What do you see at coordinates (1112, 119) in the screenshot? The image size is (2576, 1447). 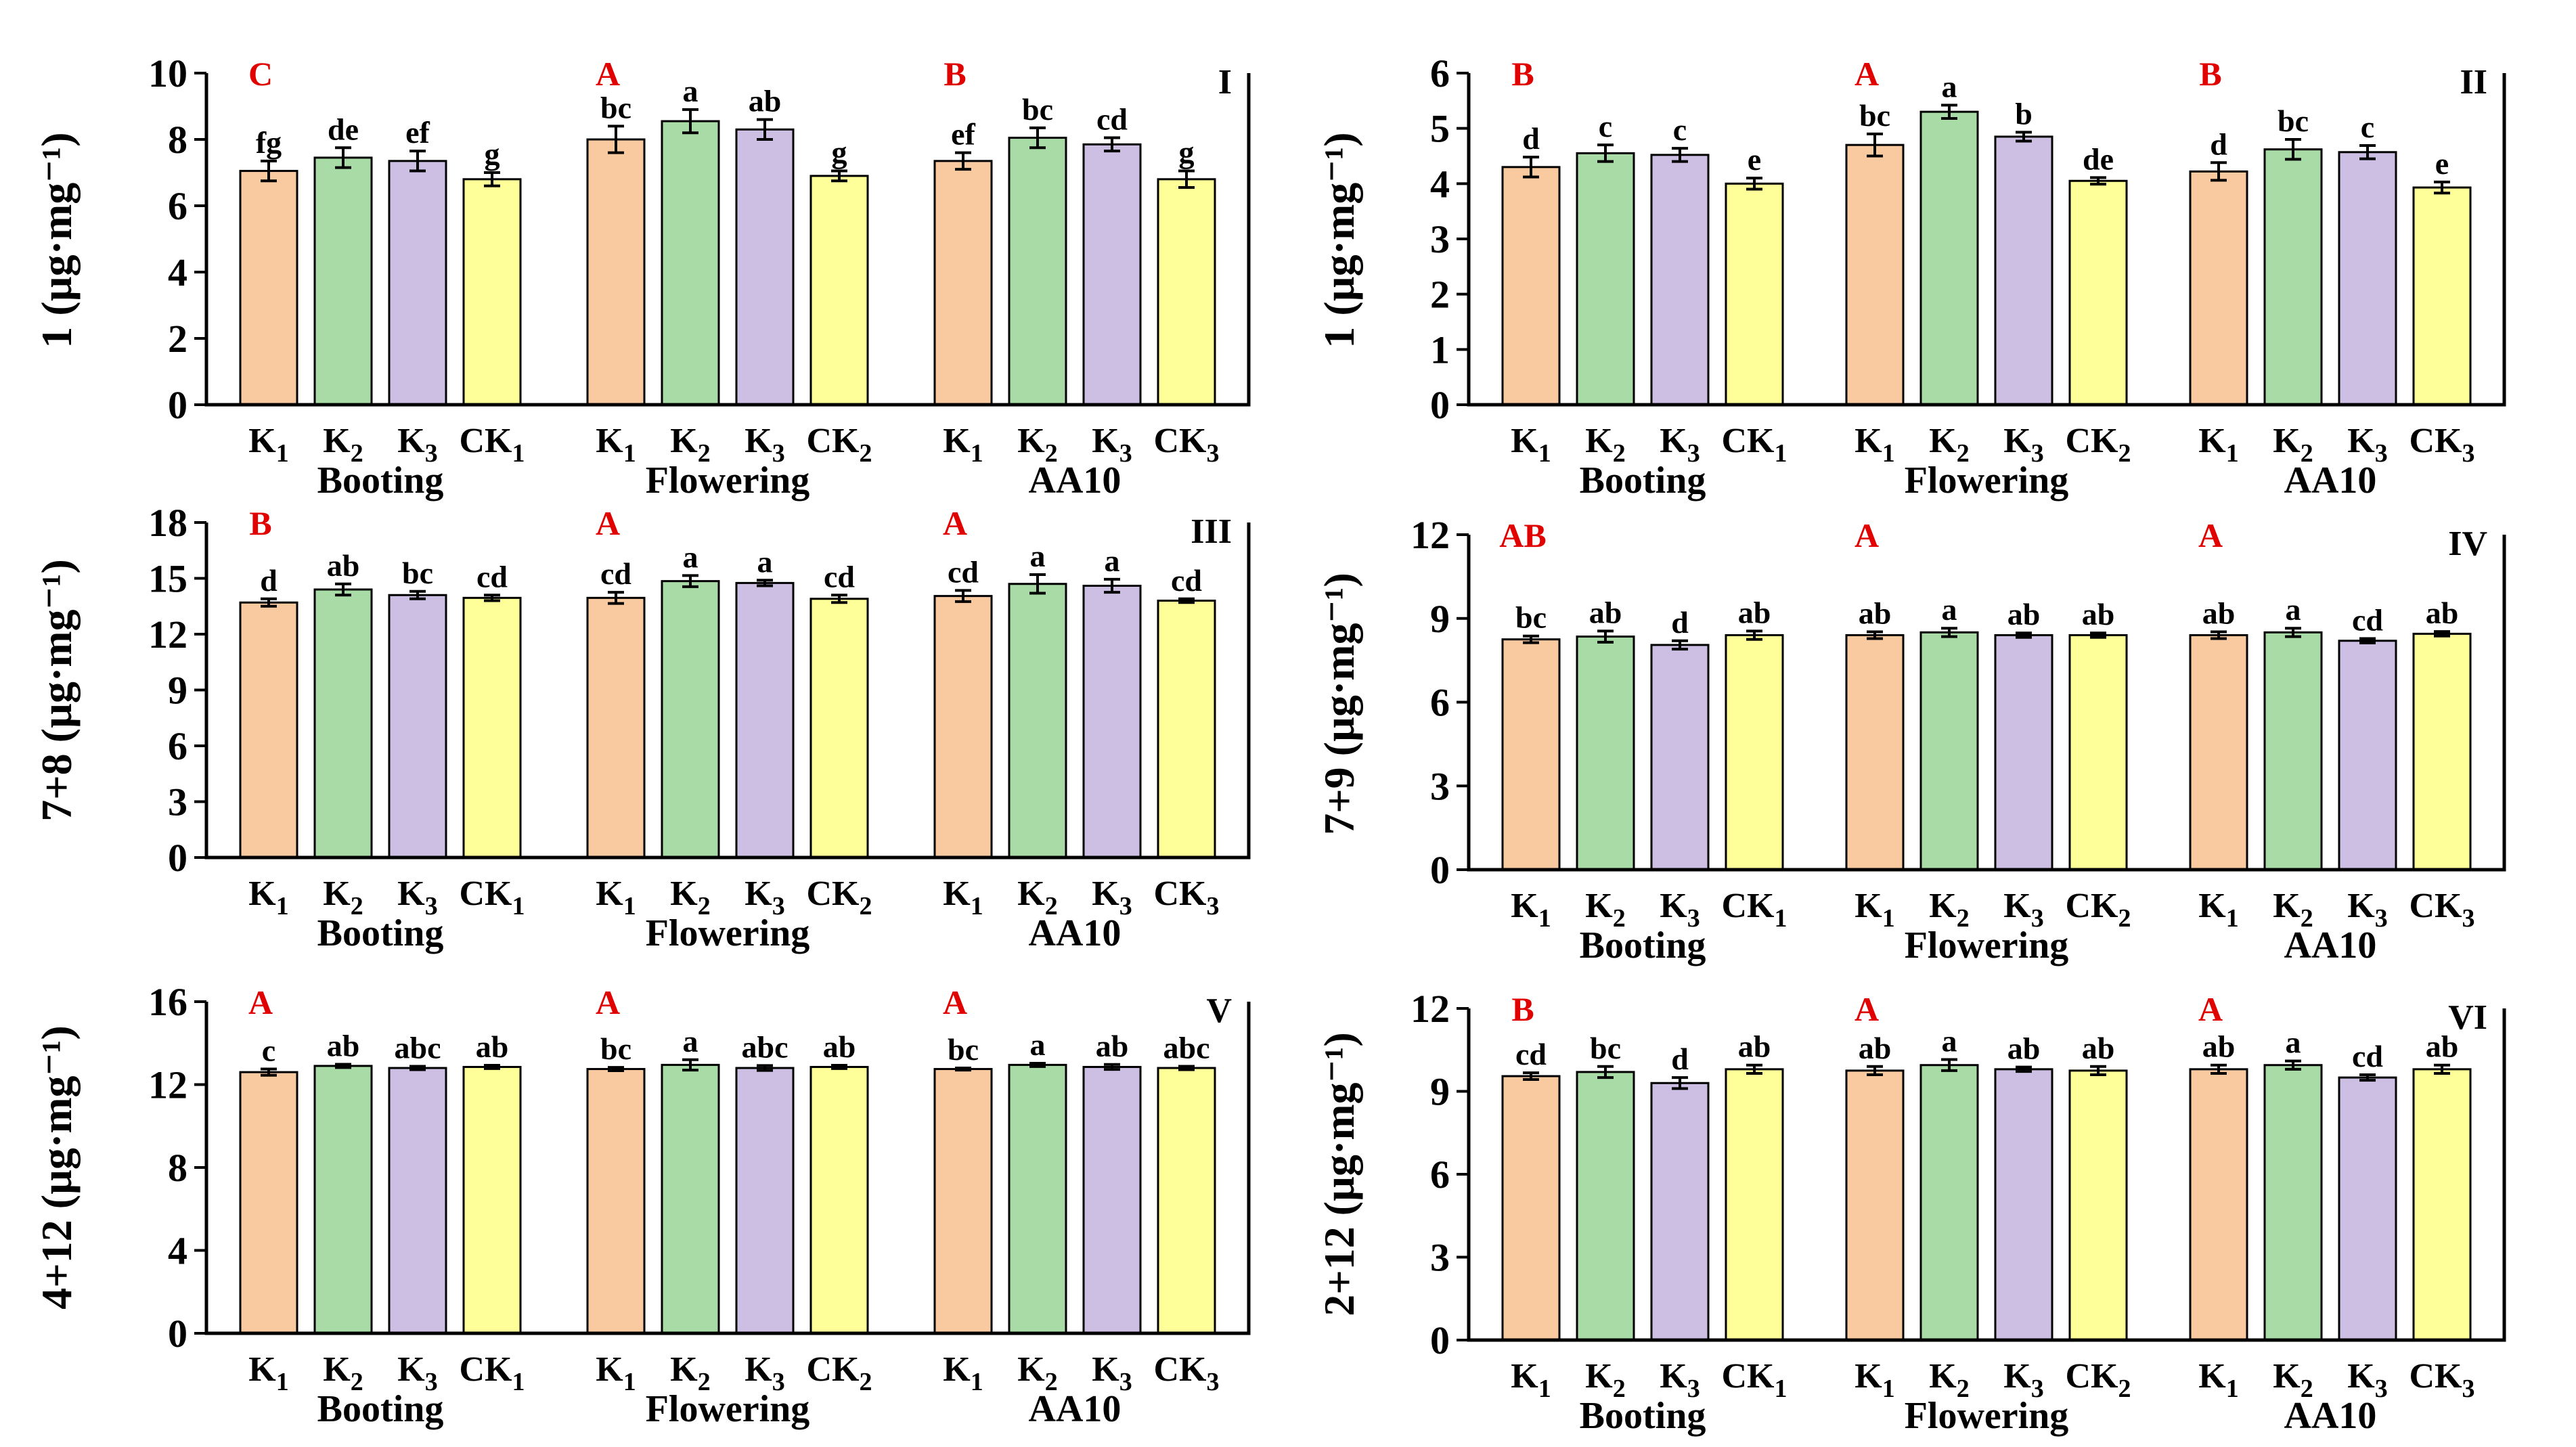 I see `significance-label: cd` at bounding box center [1112, 119].